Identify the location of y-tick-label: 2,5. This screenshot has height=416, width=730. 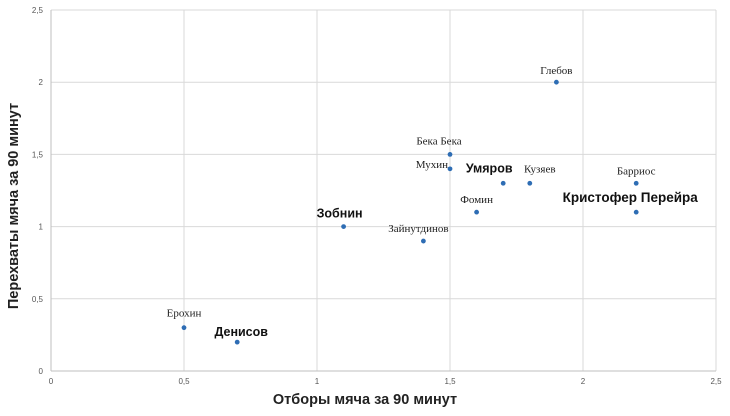
(38, 10).